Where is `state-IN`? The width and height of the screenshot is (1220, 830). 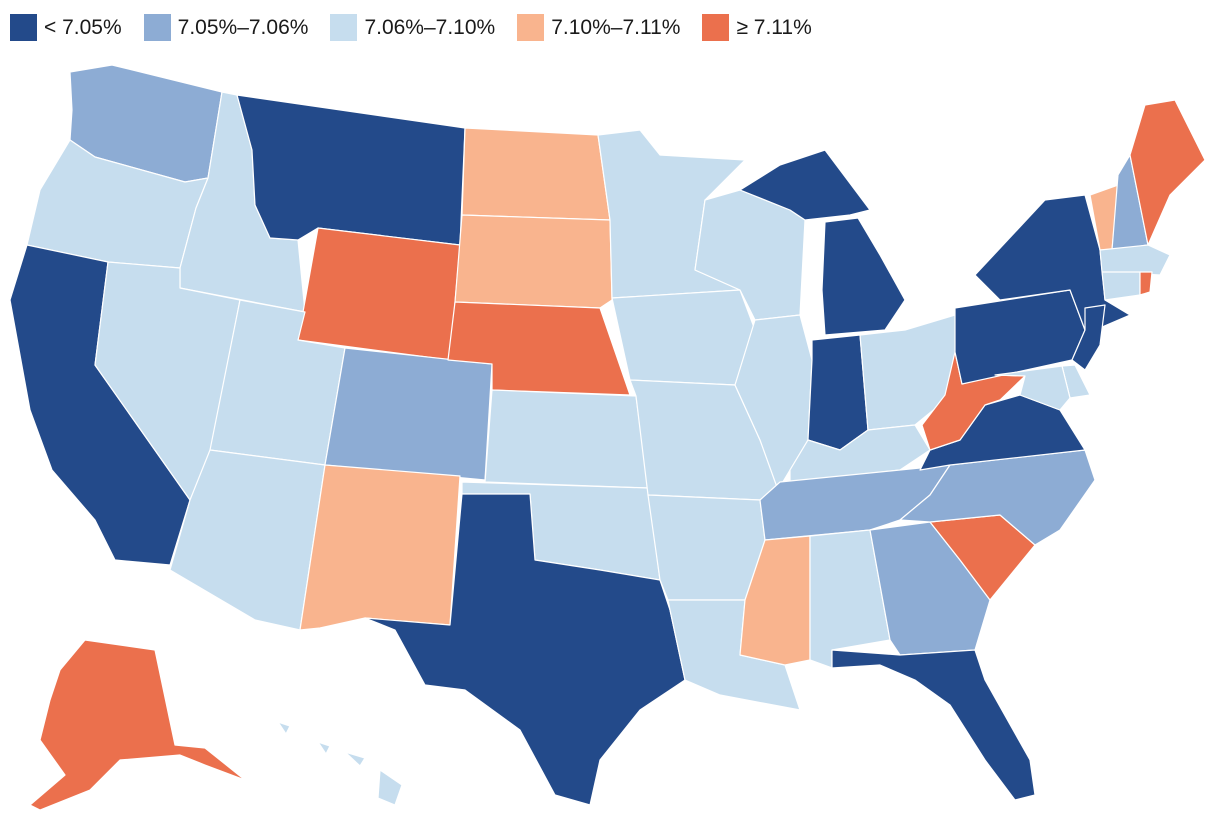 state-IN is located at coordinates (838, 392).